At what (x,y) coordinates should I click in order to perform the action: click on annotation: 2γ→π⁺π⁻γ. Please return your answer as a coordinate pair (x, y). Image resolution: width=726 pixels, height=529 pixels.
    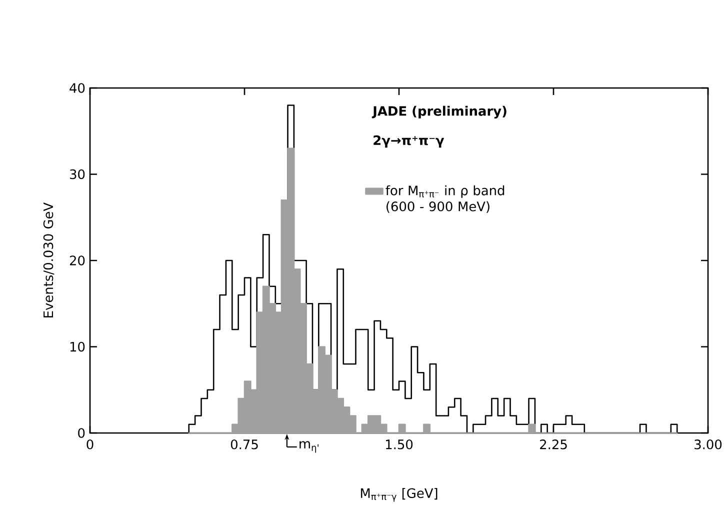
    Looking at the image, I should click on (409, 141).